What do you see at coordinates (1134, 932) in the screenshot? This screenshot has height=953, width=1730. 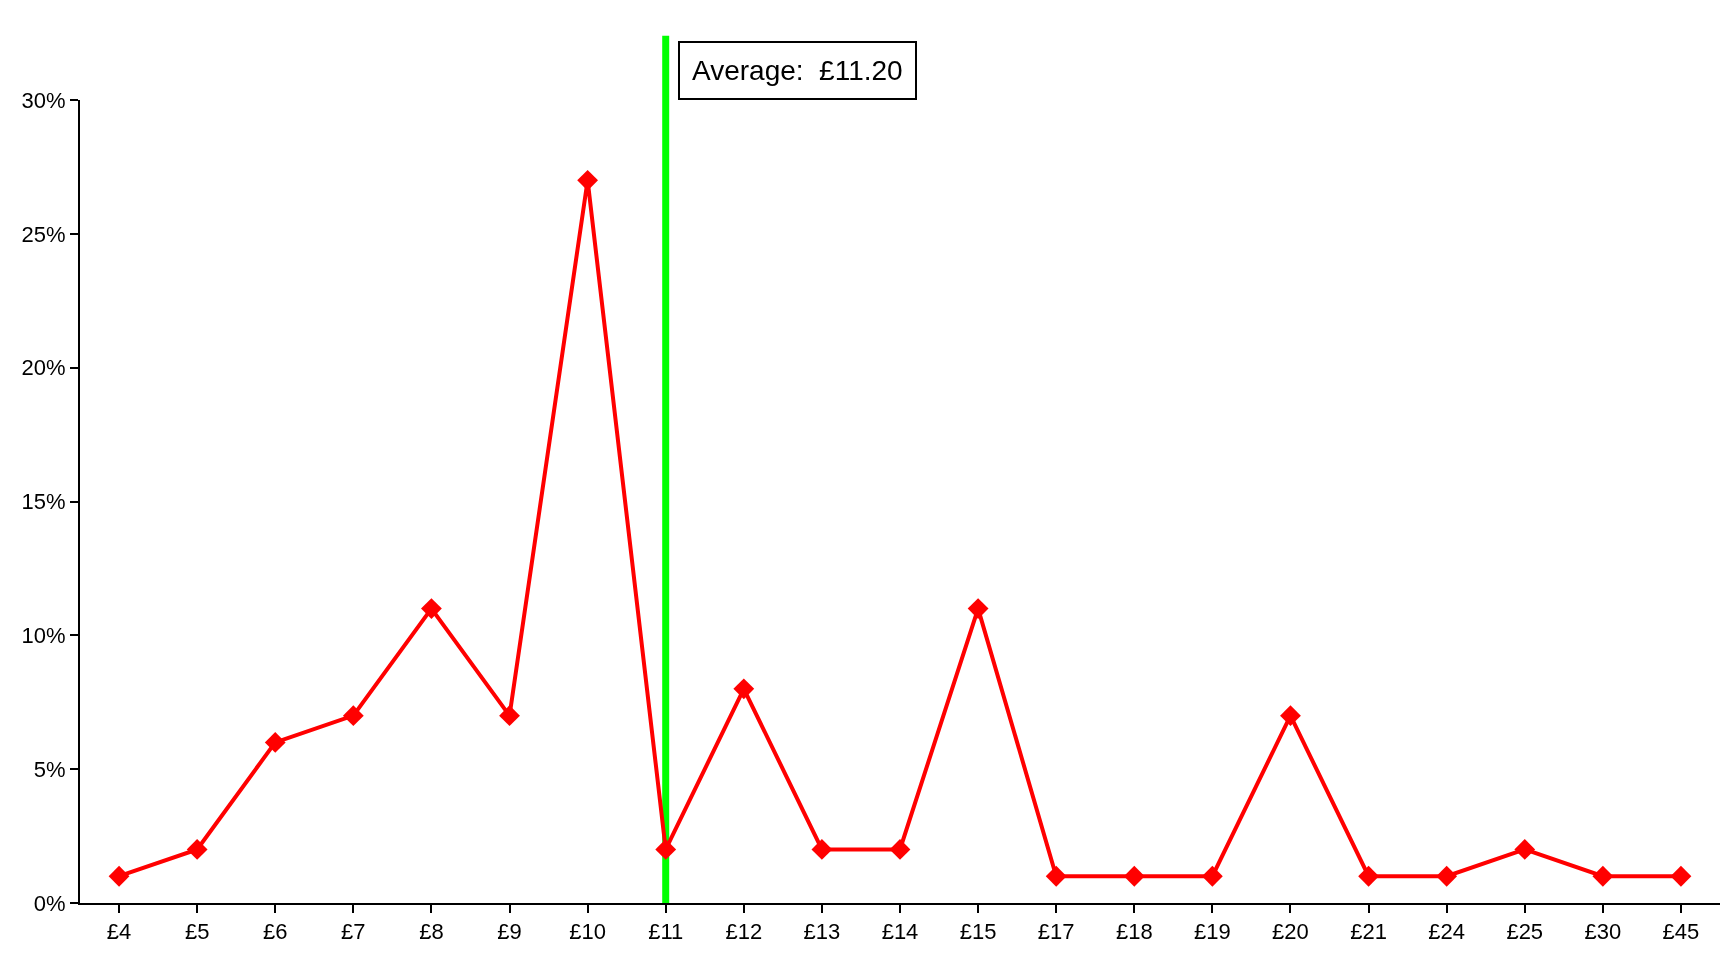 I see `x-tick-label: £18` at bounding box center [1134, 932].